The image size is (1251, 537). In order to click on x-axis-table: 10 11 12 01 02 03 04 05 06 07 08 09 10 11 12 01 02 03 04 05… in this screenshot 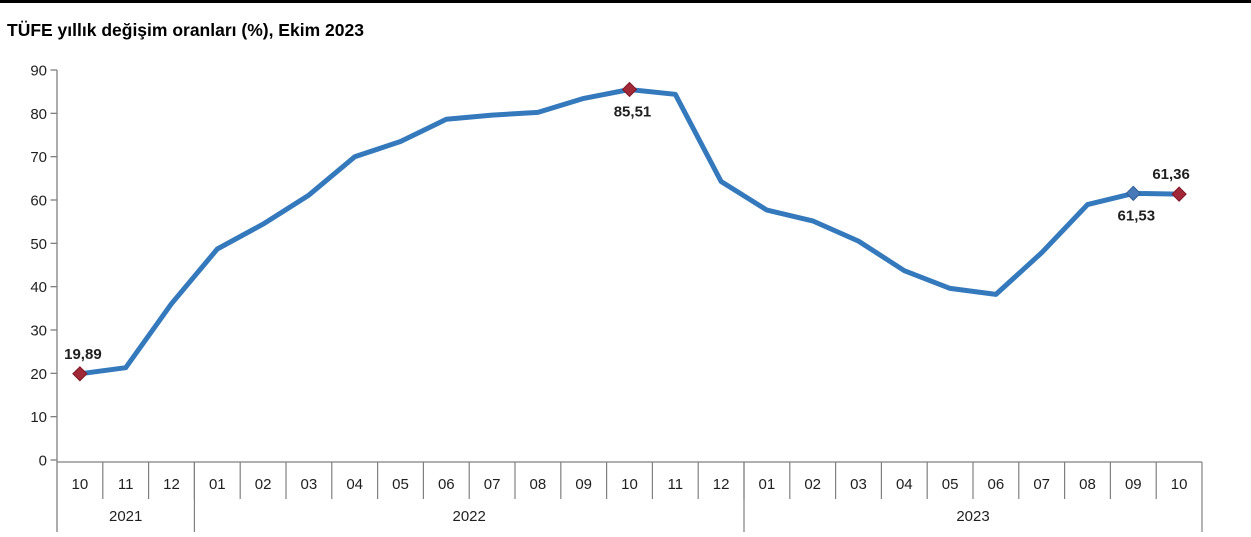, I will do `click(630, 496)`.